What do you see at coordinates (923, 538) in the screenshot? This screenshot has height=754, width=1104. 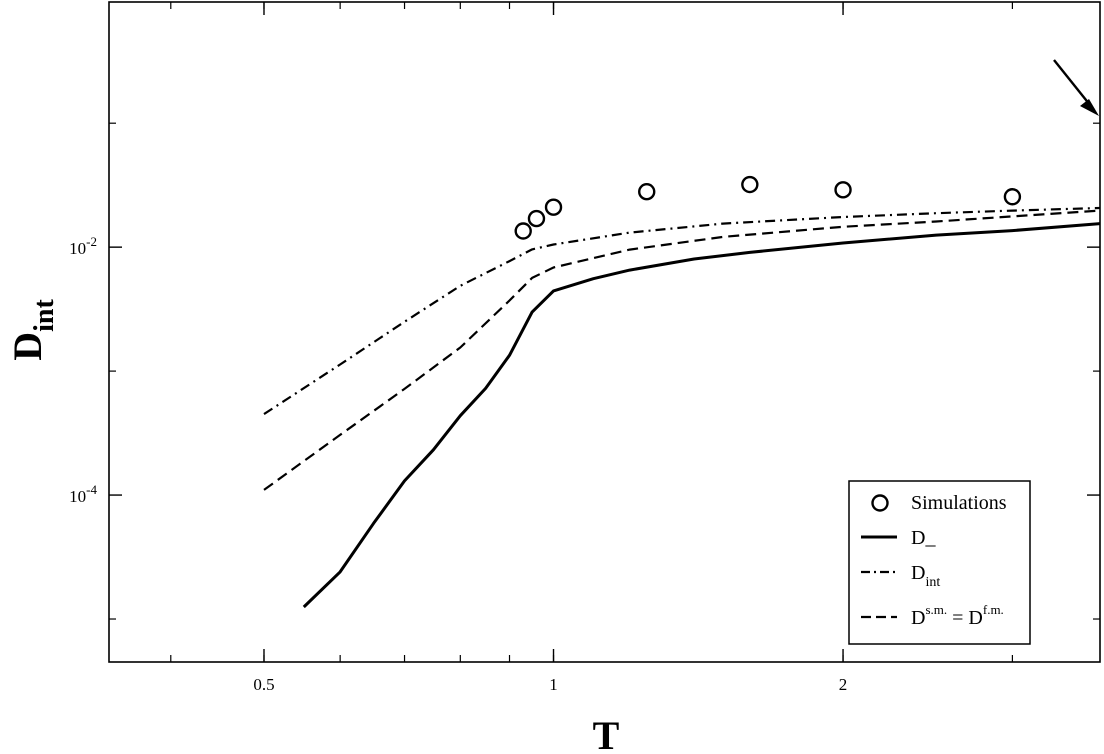 I see `legend-label: D_` at bounding box center [923, 538].